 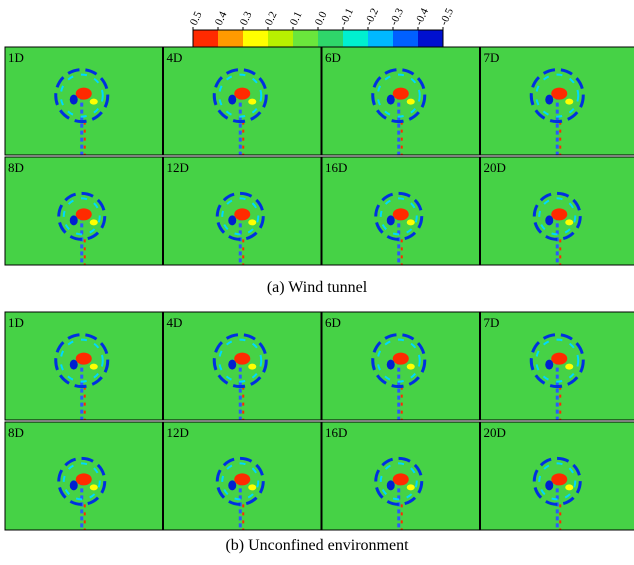 I want to click on panel-label: 4D, so click(x=175, y=57).